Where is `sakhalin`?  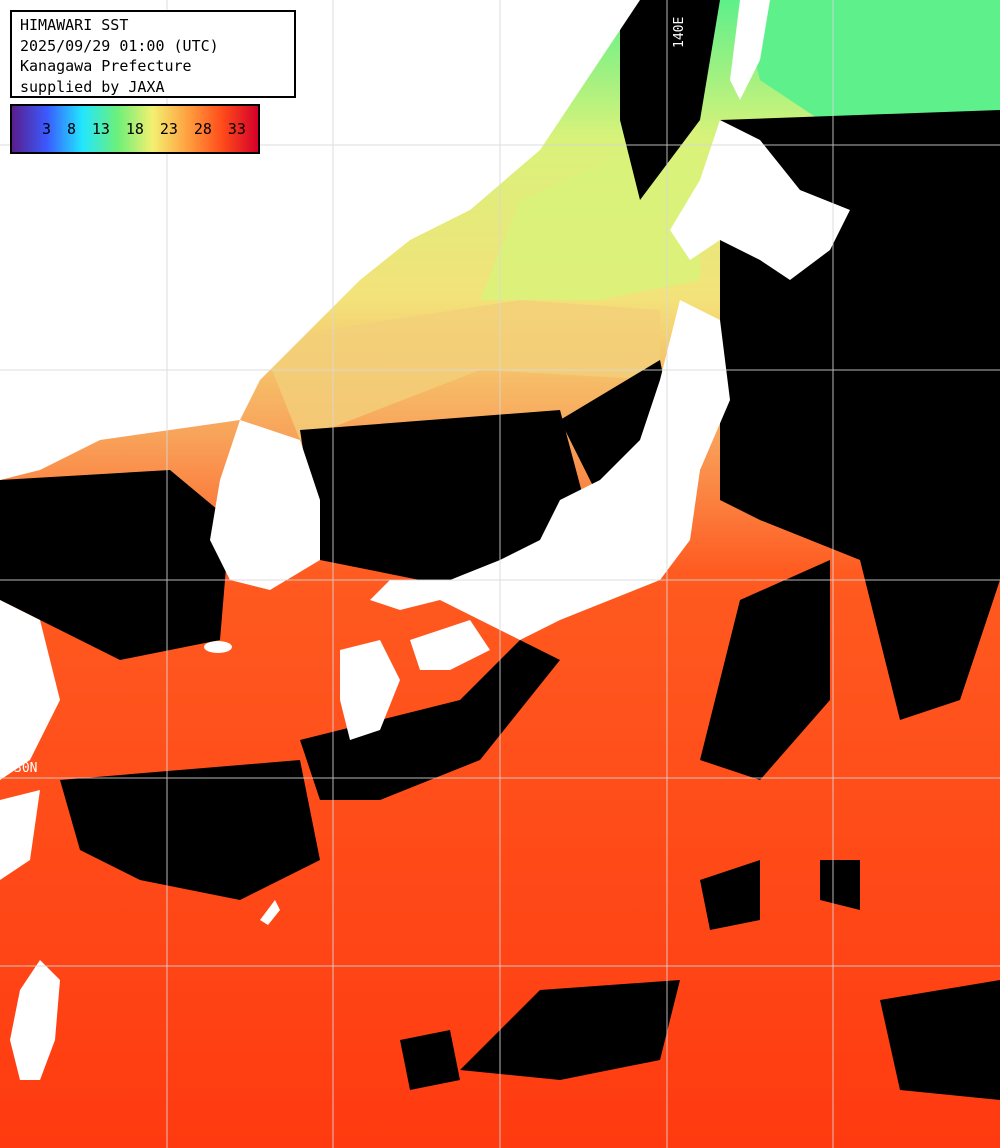
sakhalin is located at coordinates (750, 50).